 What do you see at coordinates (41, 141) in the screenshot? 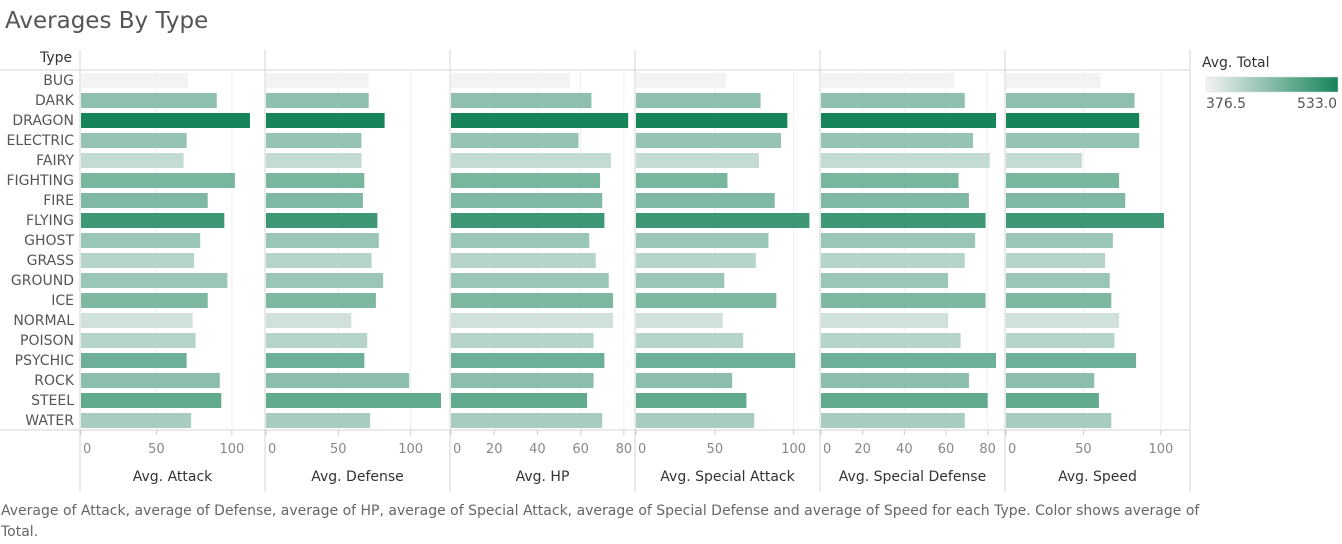
I see `category-label: ELECTRIC` at bounding box center [41, 141].